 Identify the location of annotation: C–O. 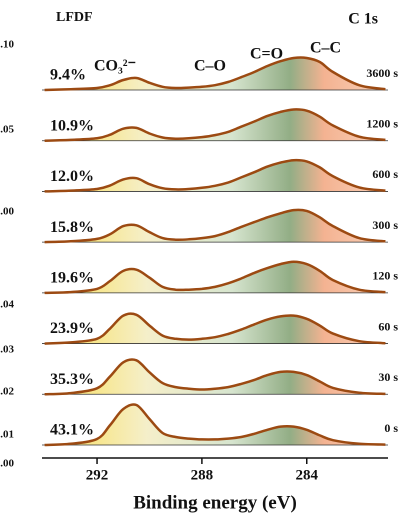
(210, 66).